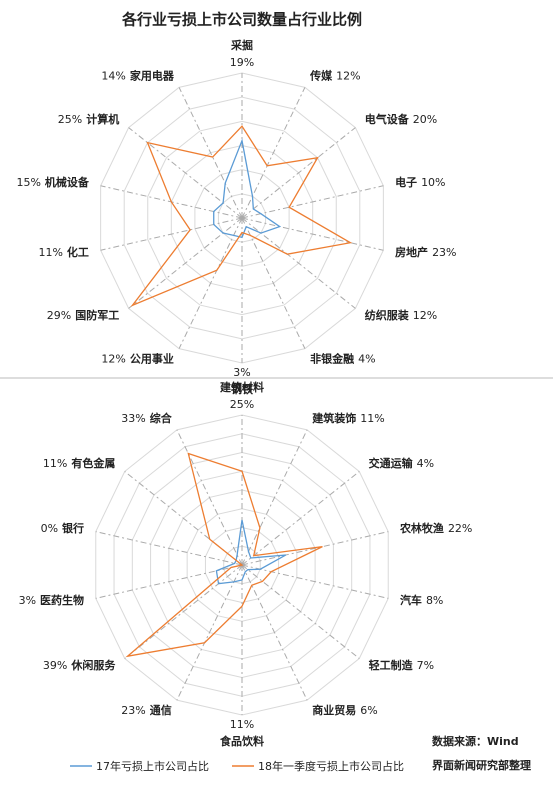 The image size is (553, 787). What do you see at coordinates (425, 119) in the screenshot?
I see `data-label: 20%` at bounding box center [425, 119].